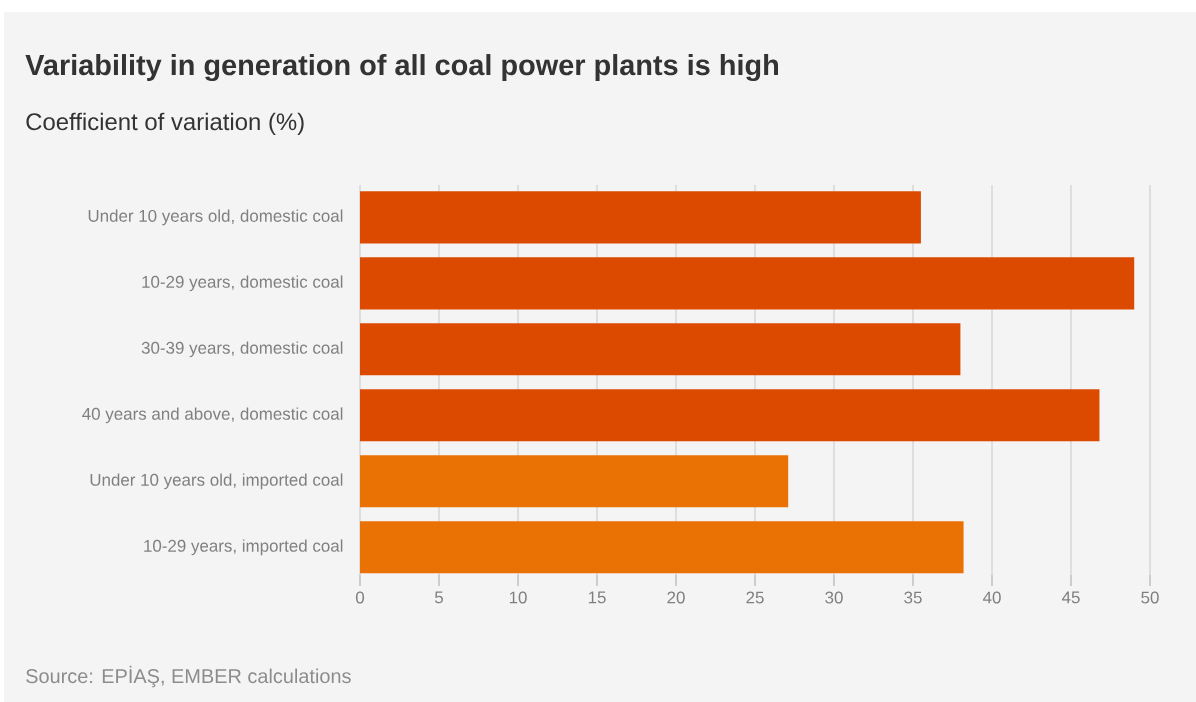 The height and width of the screenshot is (702, 1196). What do you see at coordinates (834, 597) in the screenshot?
I see `x-tick-label: 30` at bounding box center [834, 597].